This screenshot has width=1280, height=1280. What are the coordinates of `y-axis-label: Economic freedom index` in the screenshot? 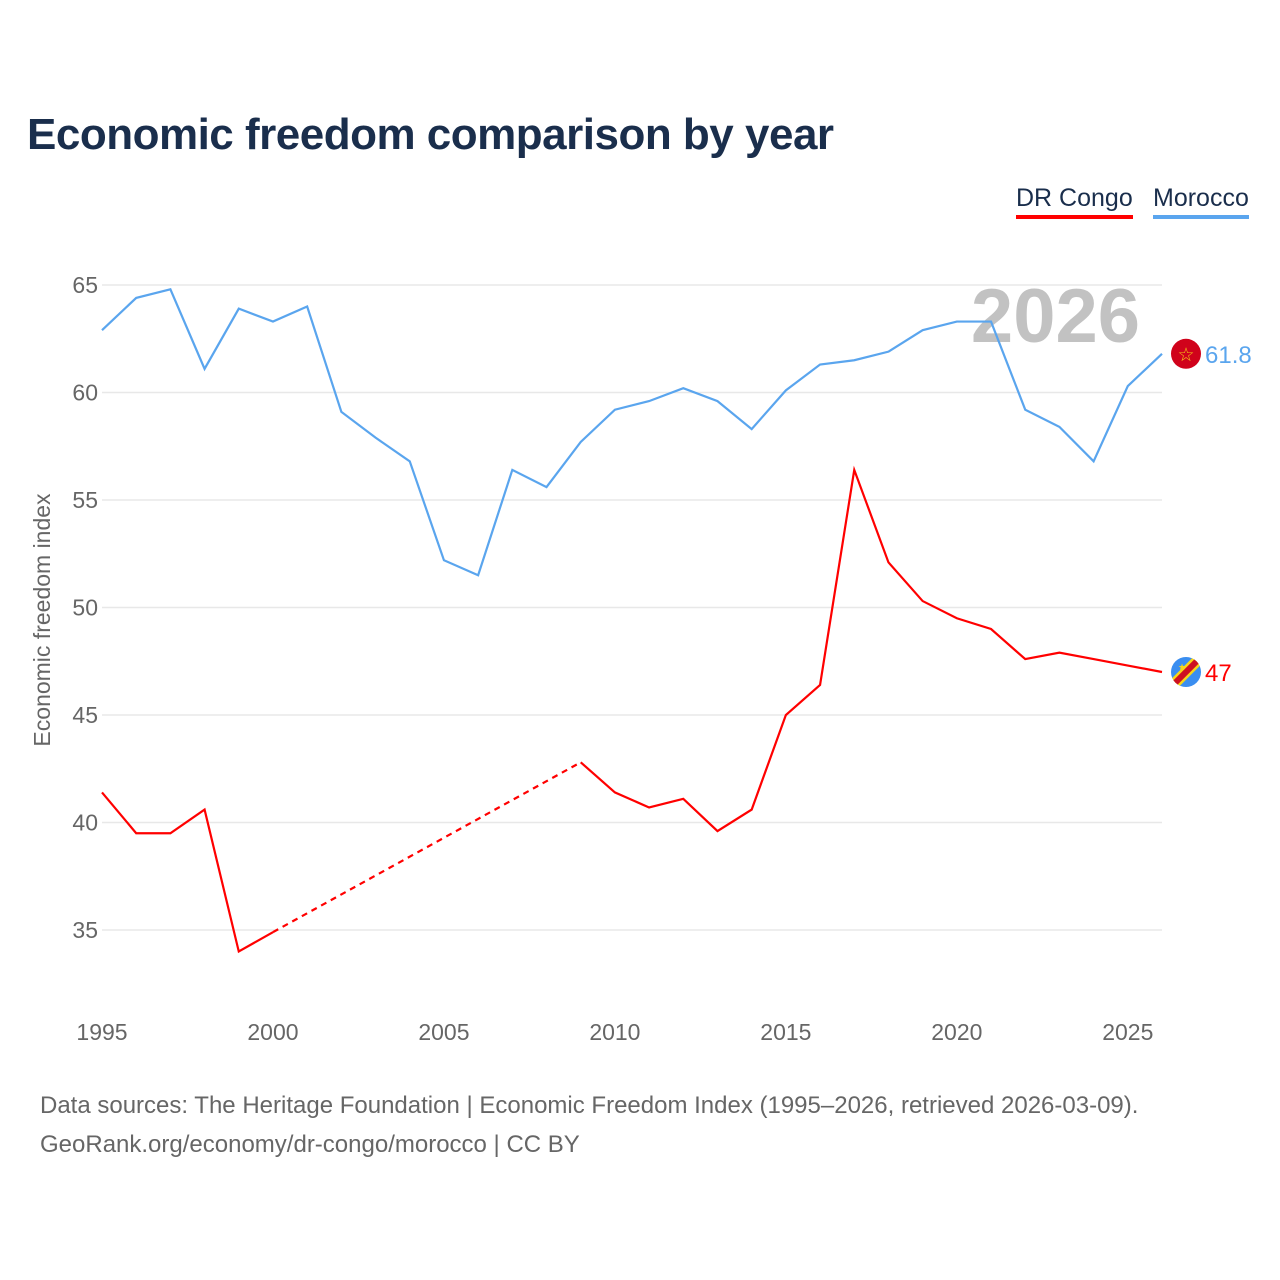 It's located at (42, 620).